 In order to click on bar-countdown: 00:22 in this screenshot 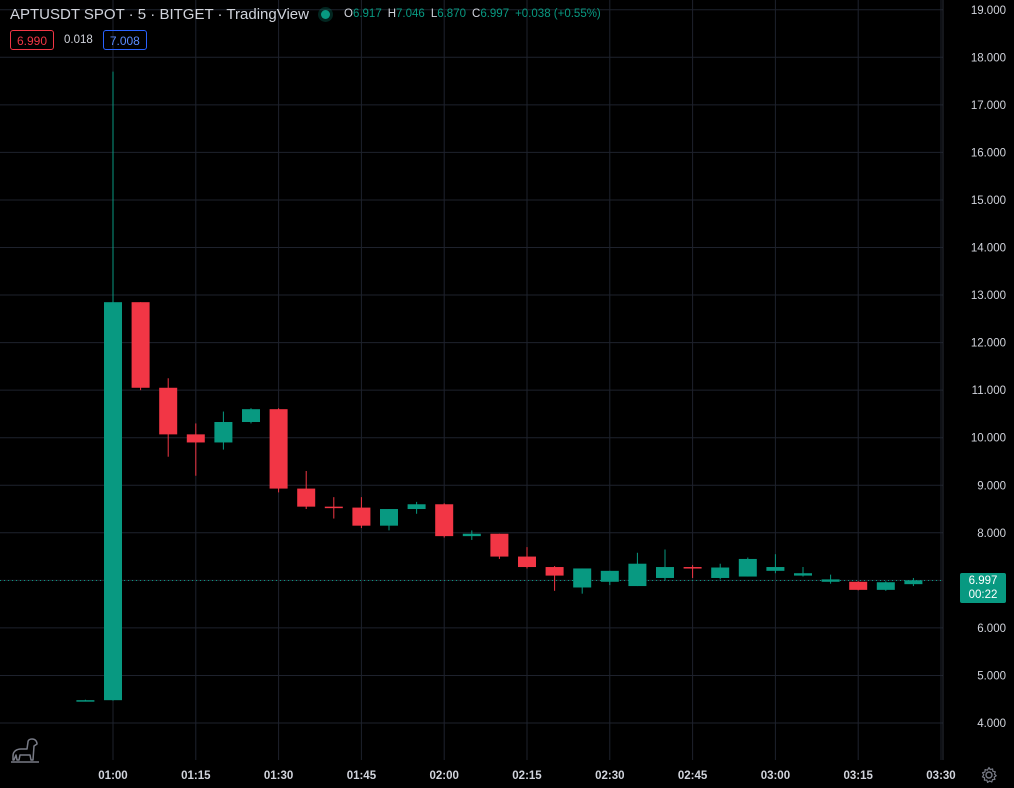, I will do `click(983, 595)`.